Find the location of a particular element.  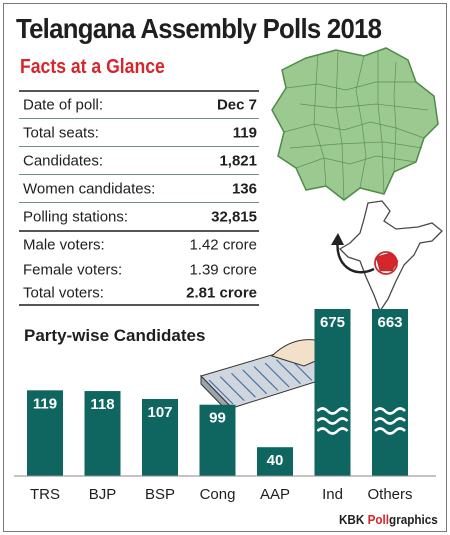

fact-row-polling-stations: Polling stations: 32,815 is located at coordinates (139, 216).